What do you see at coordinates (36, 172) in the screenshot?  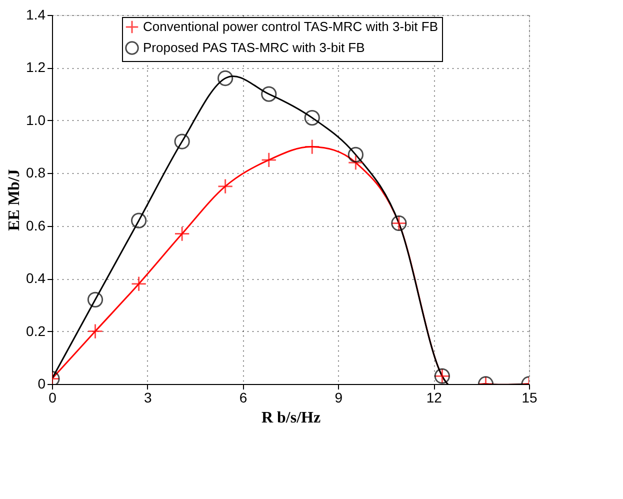 I see `y-tick-label: 0.8` at bounding box center [36, 172].